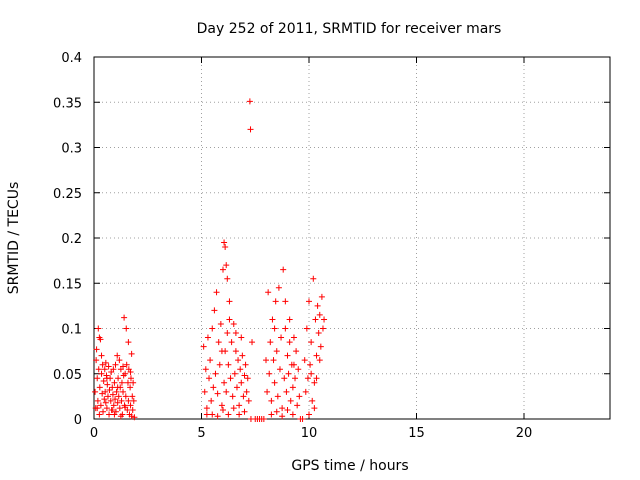 The height and width of the screenshot is (480, 640). What do you see at coordinates (71, 239) in the screenshot?
I see `y-tick-label: 0.2` at bounding box center [71, 239].